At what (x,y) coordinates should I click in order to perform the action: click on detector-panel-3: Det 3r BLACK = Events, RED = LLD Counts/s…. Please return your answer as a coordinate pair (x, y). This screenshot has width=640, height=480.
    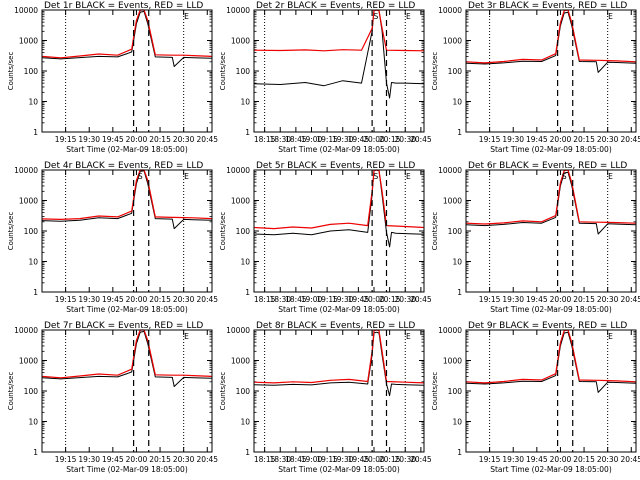
    Looking at the image, I should click on (535, 77).